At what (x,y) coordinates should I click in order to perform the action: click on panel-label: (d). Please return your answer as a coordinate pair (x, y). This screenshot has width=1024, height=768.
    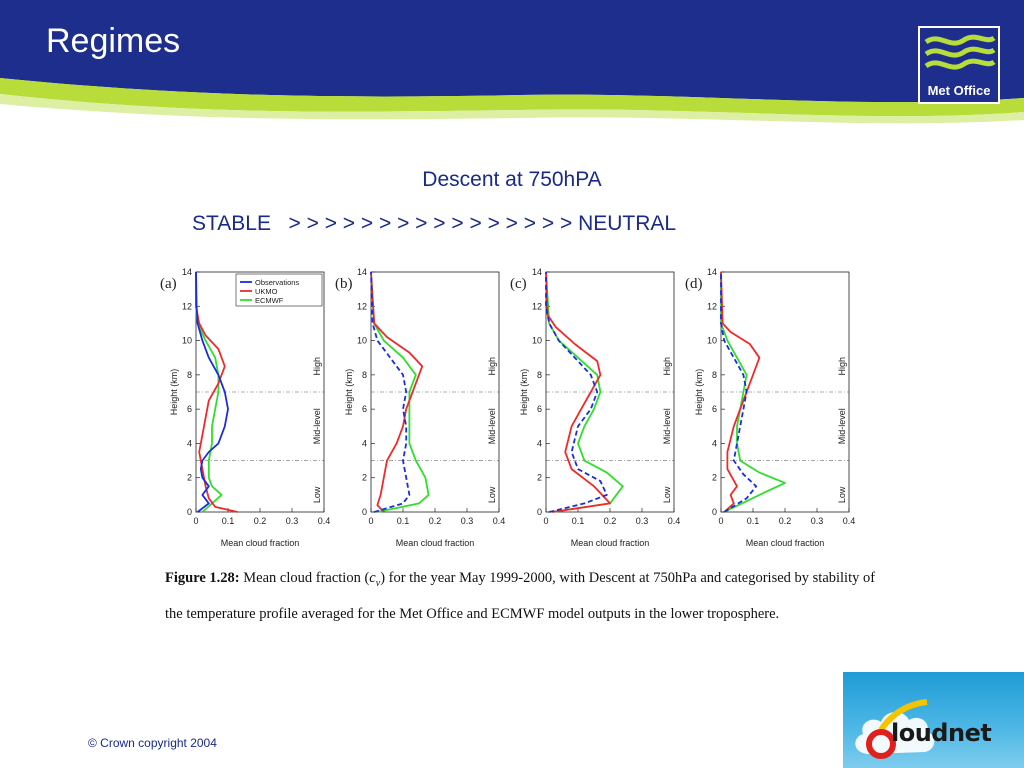
    Looking at the image, I should click on (694, 284).